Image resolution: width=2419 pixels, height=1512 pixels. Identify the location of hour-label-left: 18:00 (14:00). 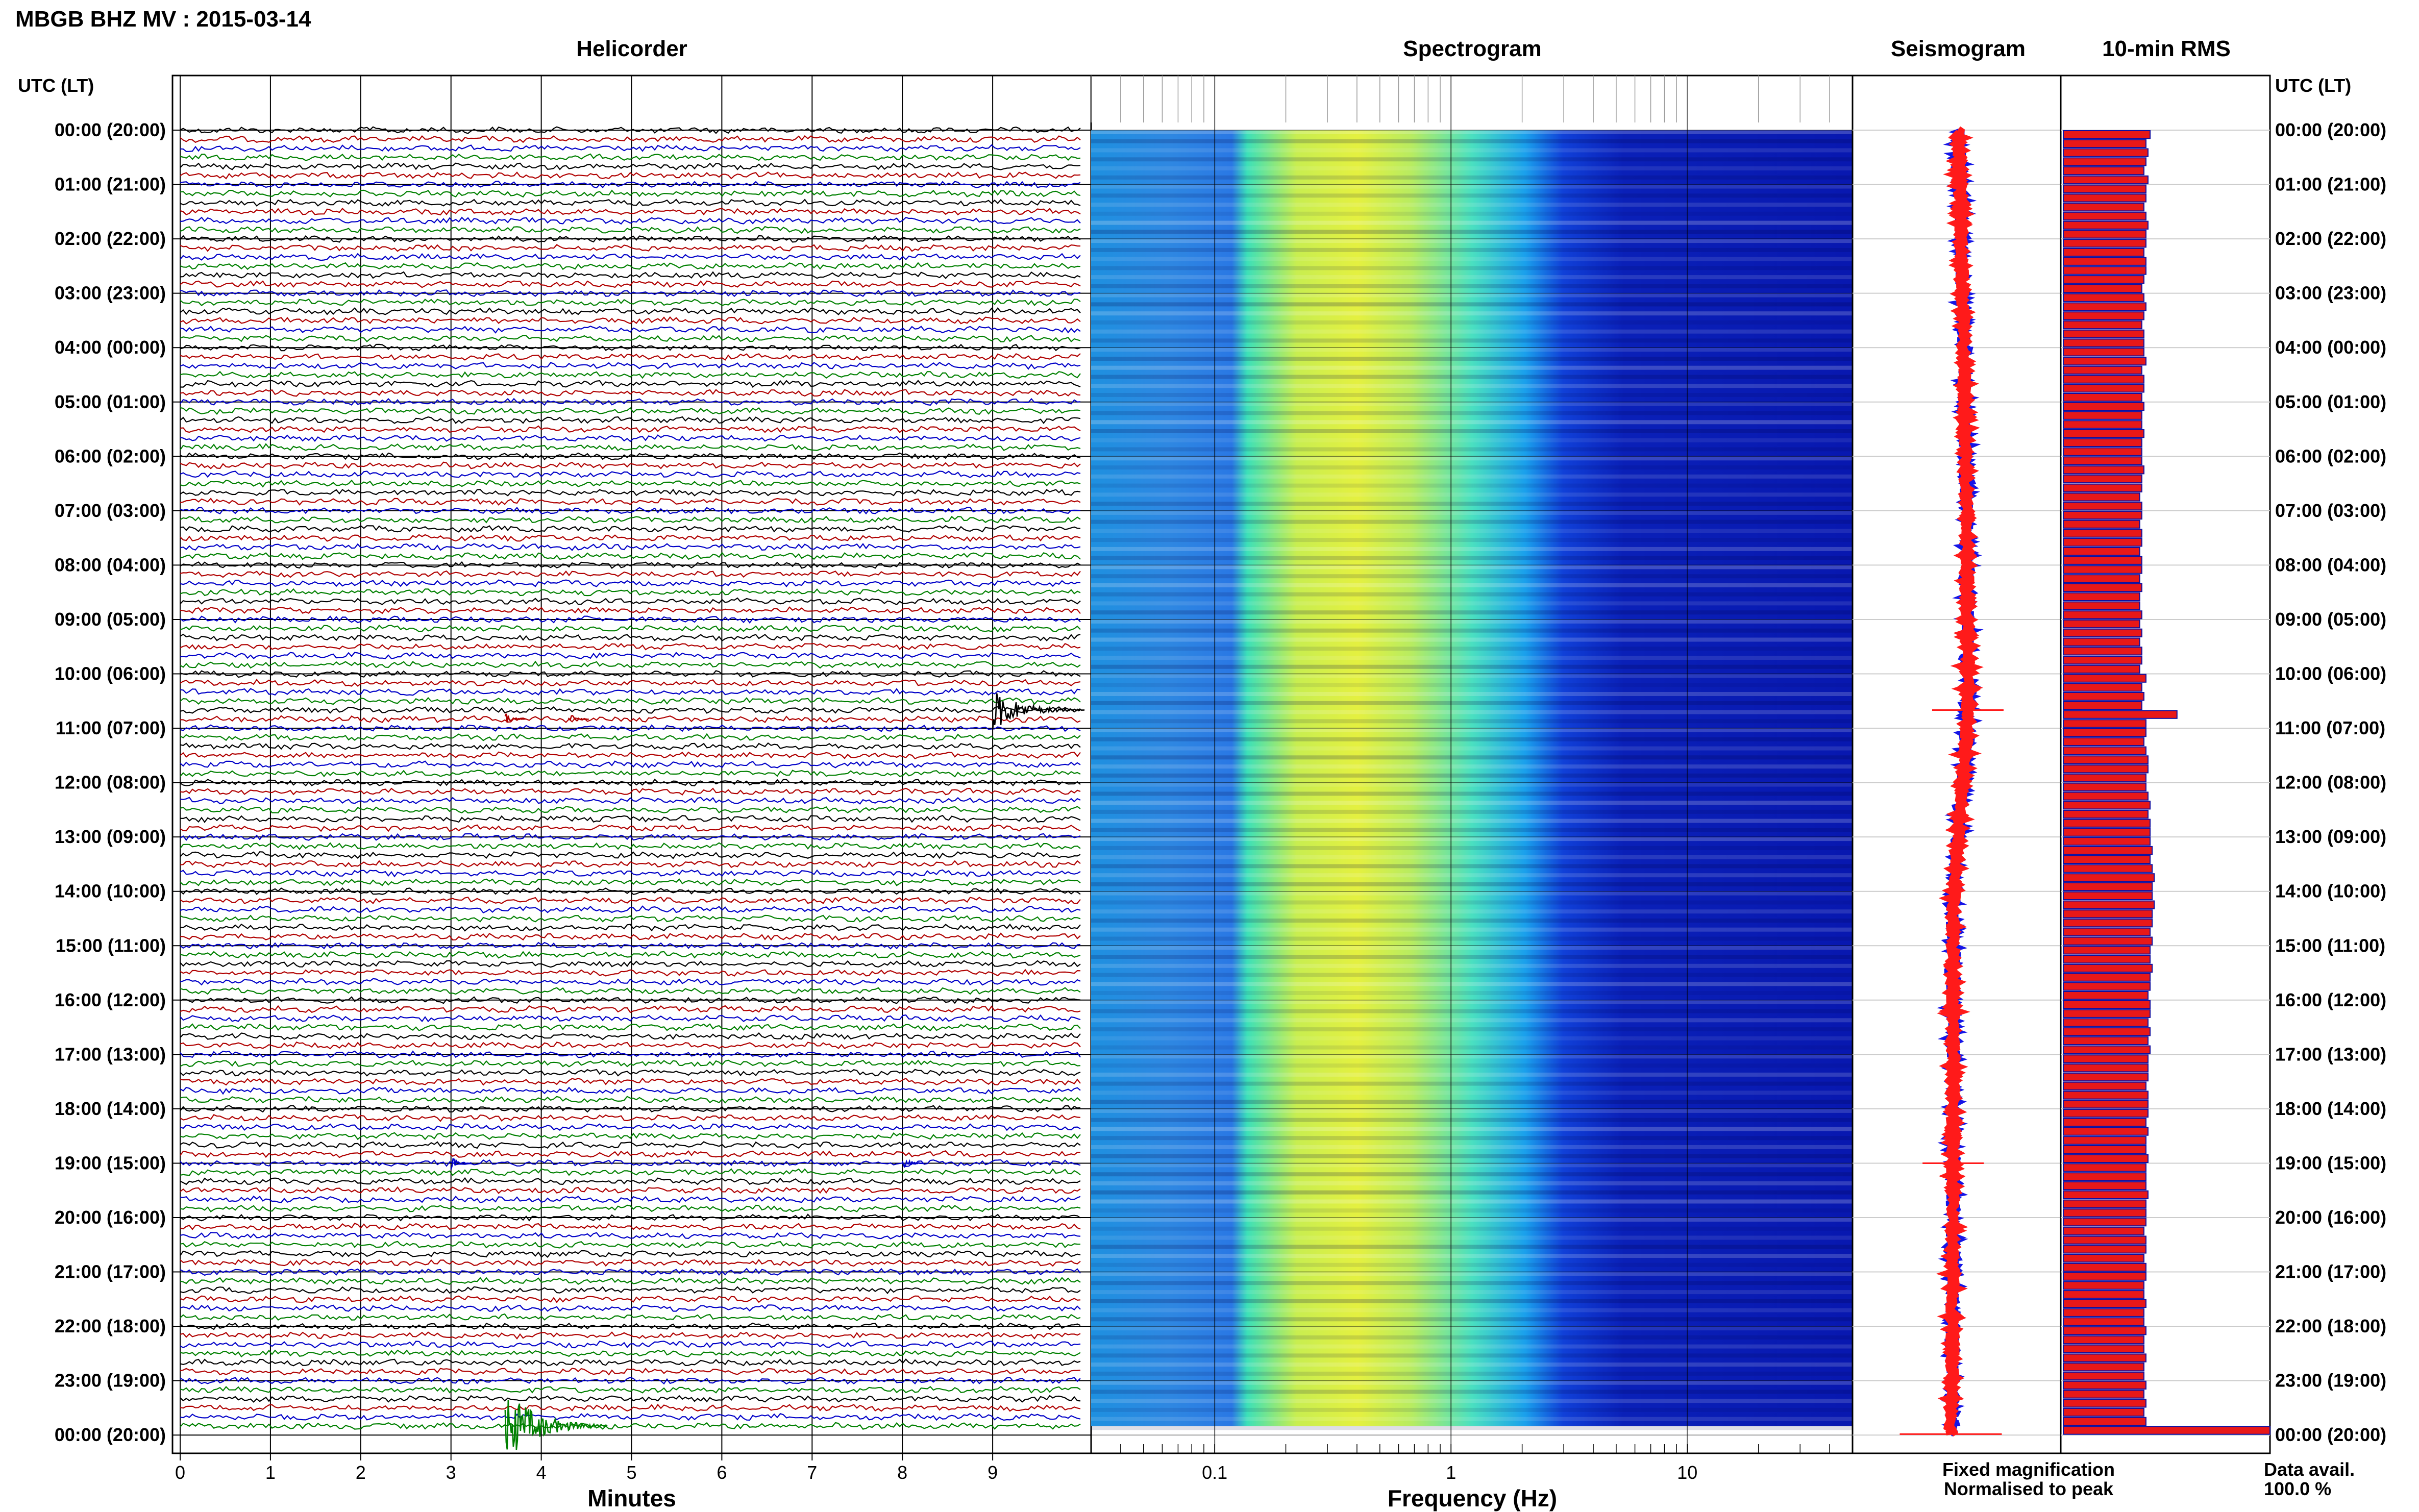
(110, 1108).